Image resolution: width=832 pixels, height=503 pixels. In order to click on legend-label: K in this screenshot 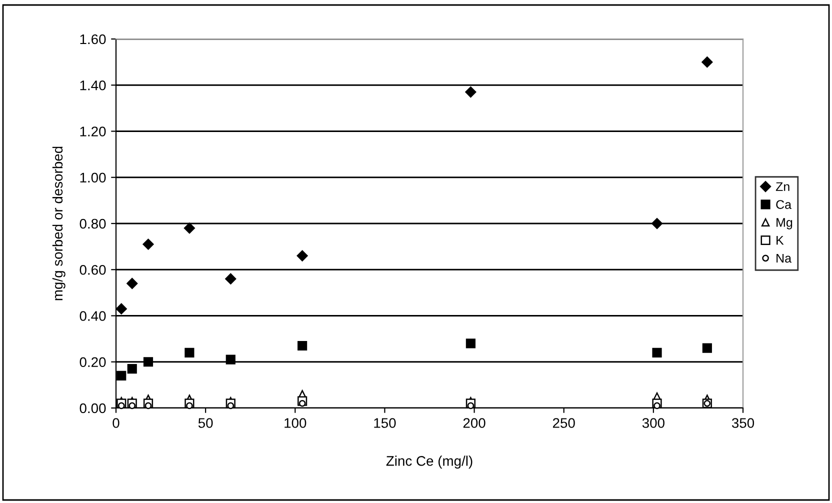, I will do `click(780, 240)`.